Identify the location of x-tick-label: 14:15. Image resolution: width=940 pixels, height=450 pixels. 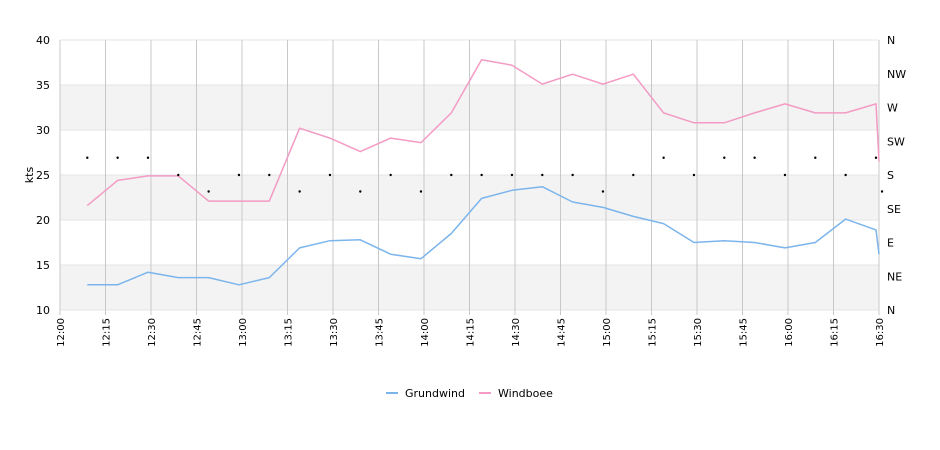
(471, 332).